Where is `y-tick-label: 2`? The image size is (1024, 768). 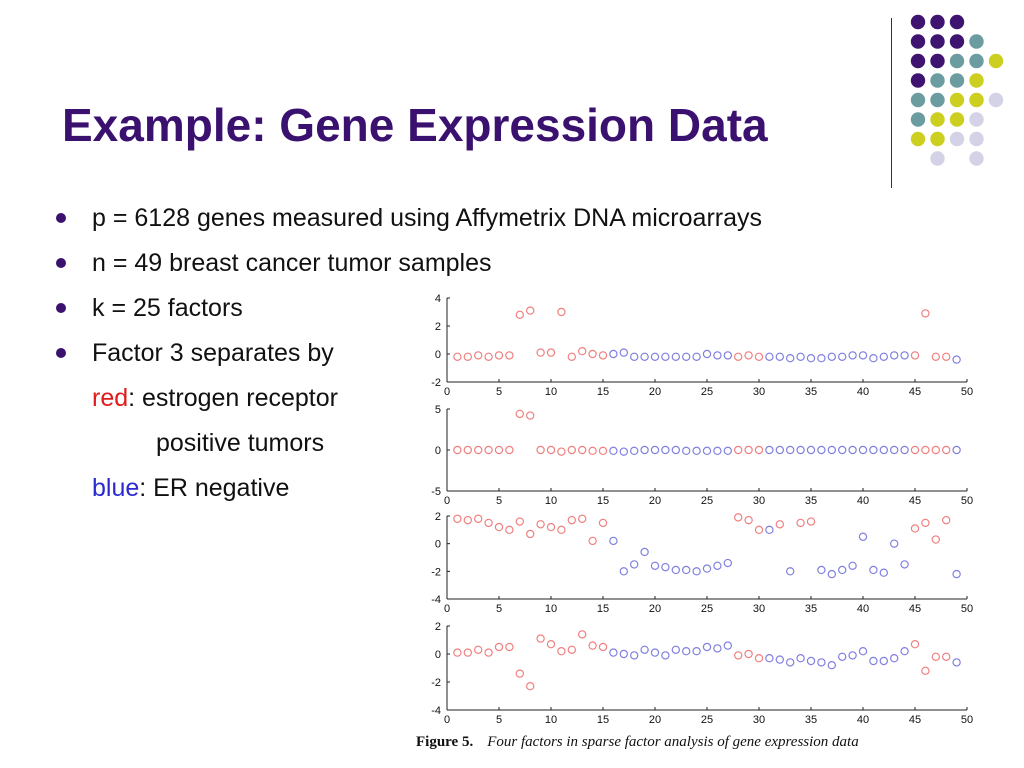
y-tick-label: 2 is located at coordinates (438, 627).